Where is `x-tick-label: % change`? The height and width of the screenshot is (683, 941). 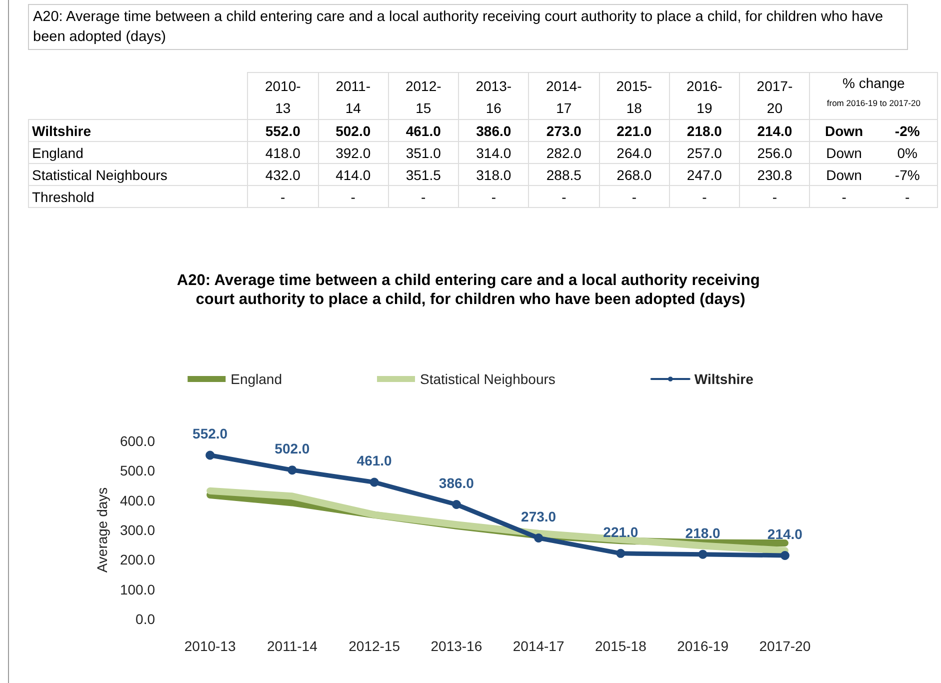
x-tick-label: % change is located at coordinates (873, 83).